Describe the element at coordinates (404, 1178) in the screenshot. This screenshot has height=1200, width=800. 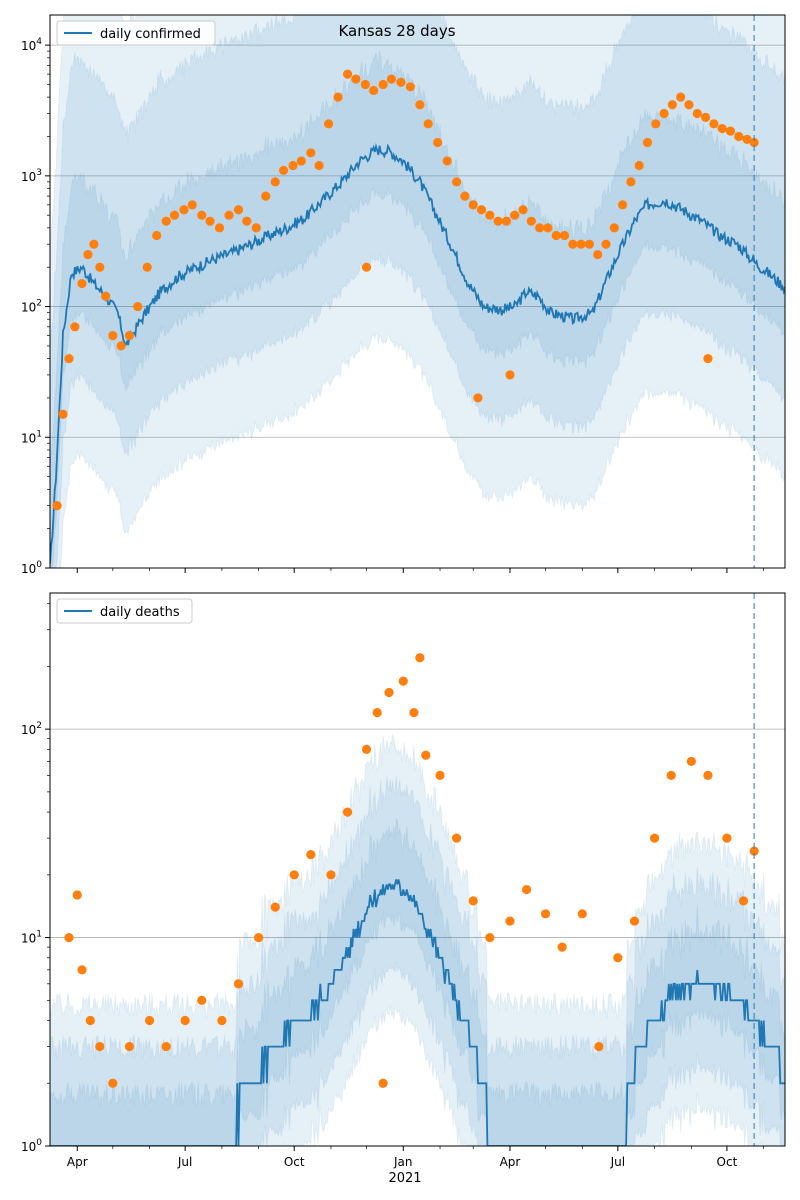
I see `shared-xlabel: 2021` at that location.